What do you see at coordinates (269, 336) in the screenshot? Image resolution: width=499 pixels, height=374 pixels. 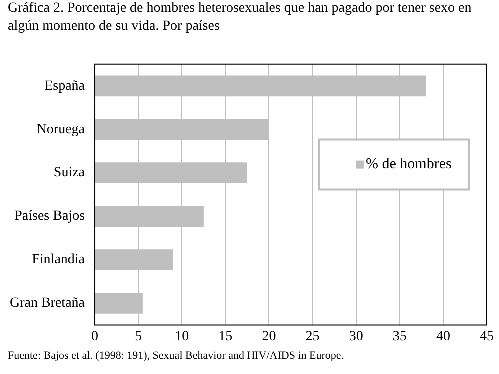 I see `x-tick-label: 20` at bounding box center [269, 336].